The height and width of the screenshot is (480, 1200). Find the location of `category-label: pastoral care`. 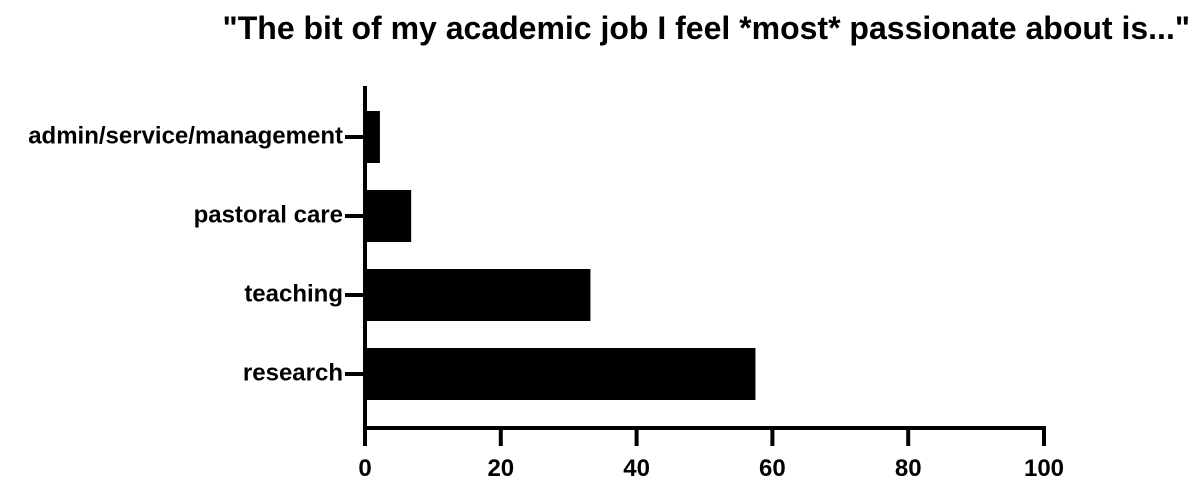

category-label: pastoral care is located at coordinates (268, 214).